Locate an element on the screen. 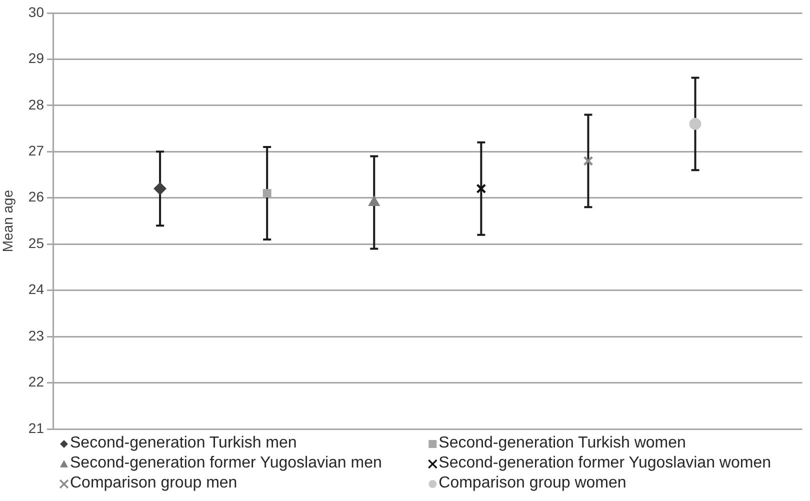  y-tick-label: 28 is located at coordinates (36, 104).